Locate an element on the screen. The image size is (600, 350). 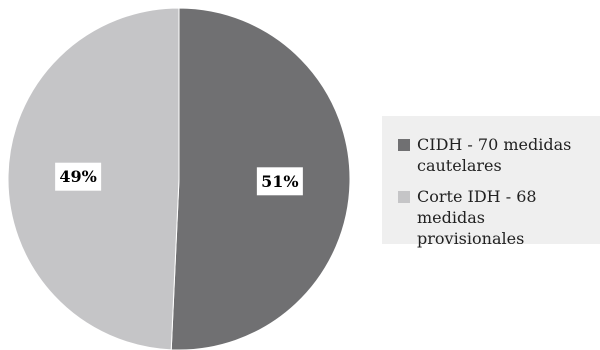
legend-label-cidh: CIDH - 70 medidas cautelares is located at coordinates (494, 155).